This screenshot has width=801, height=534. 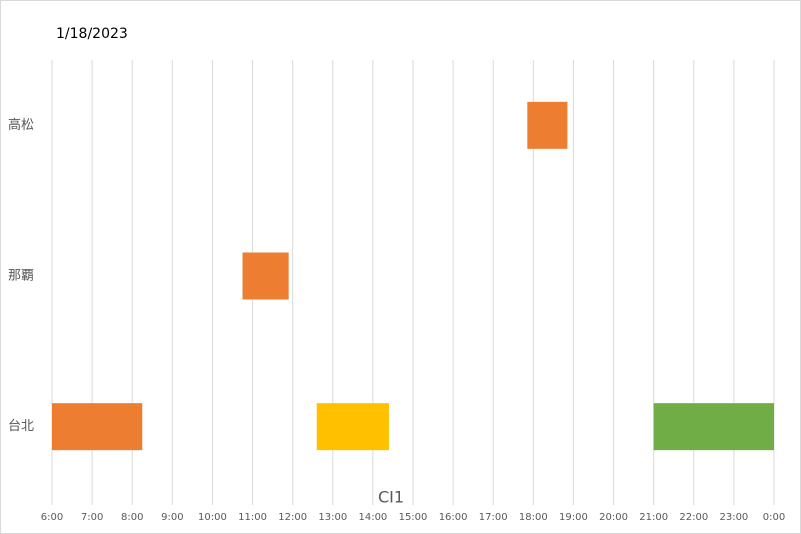 I want to click on chart-title: 1/18/2023, so click(x=92, y=34).